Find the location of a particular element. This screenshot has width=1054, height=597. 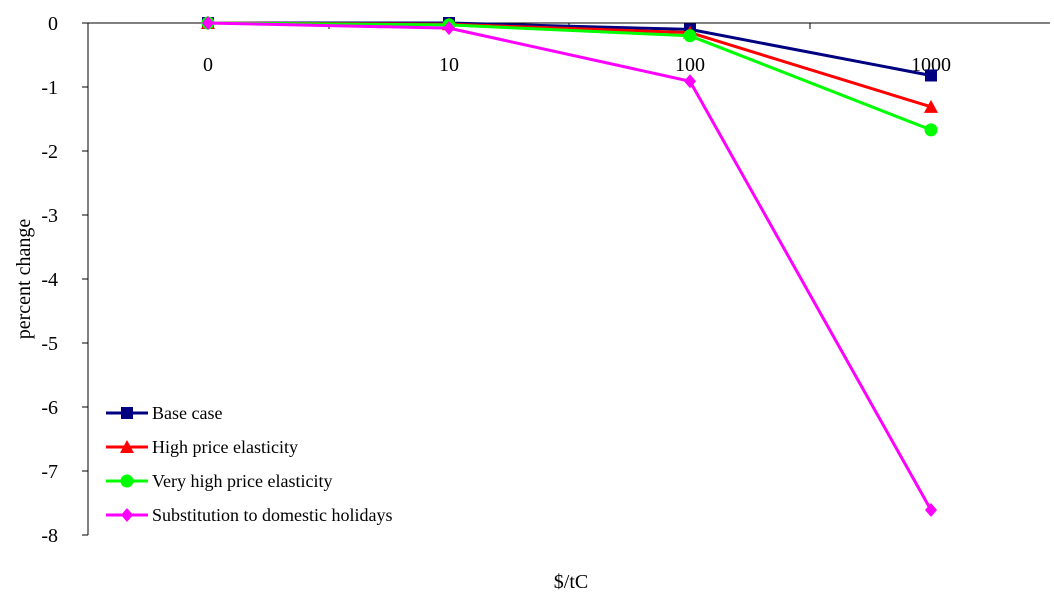

legend-item: Base case is located at coordinates (164, 413).